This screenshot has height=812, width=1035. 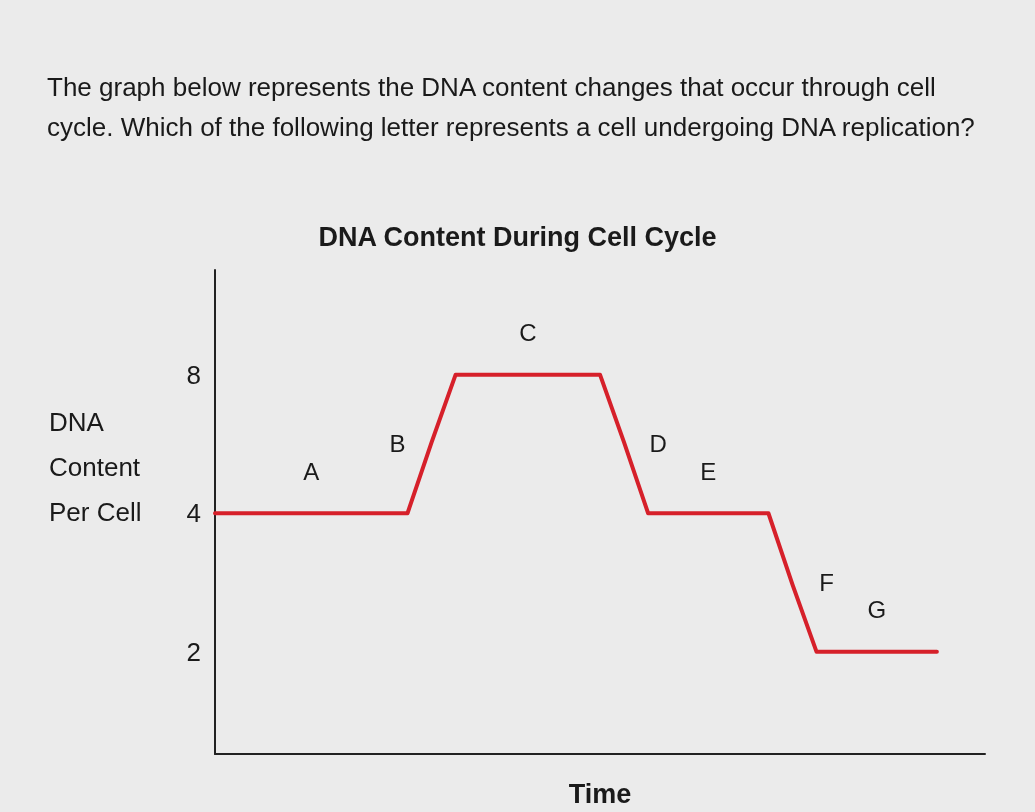 I want to click on y-tick-label: 2, so click(x=193, y=651).